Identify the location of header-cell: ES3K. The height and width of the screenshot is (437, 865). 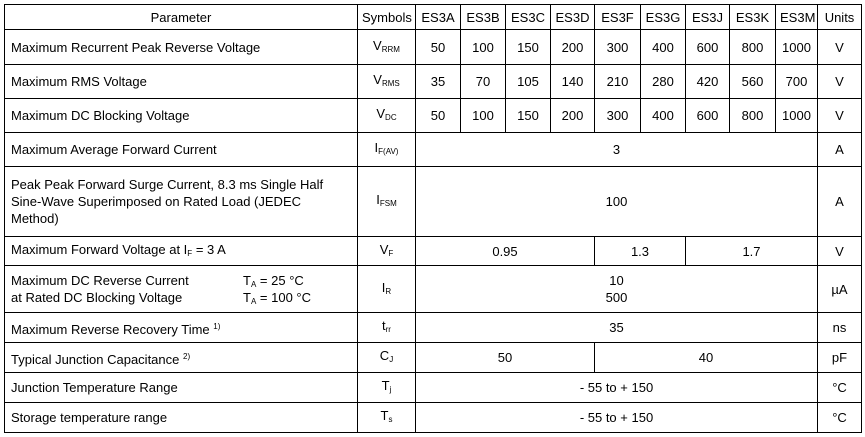
(752, 17).